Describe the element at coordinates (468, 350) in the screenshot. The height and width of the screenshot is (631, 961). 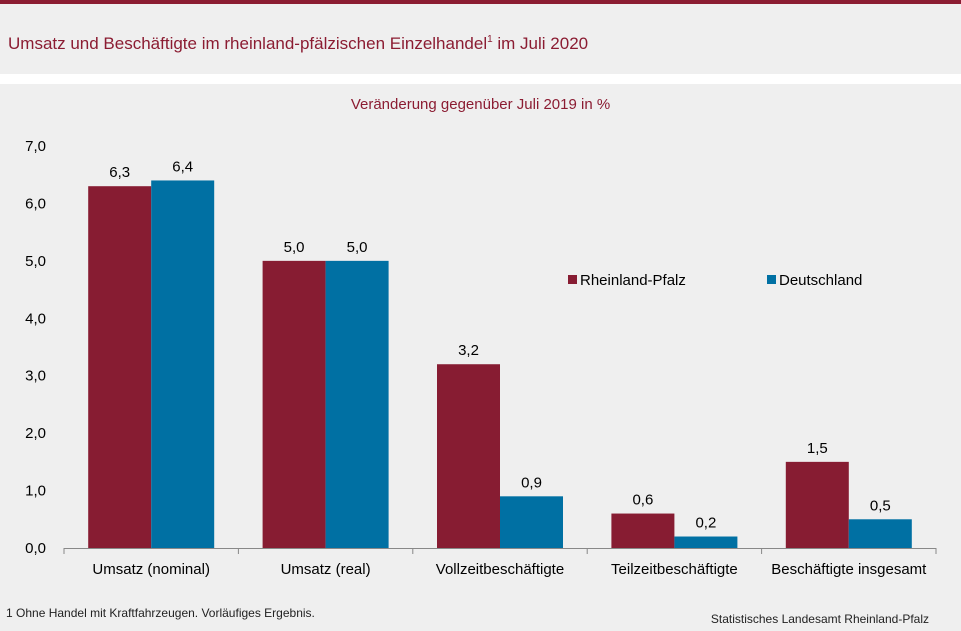
I see `data-label: 3,2` at that location.